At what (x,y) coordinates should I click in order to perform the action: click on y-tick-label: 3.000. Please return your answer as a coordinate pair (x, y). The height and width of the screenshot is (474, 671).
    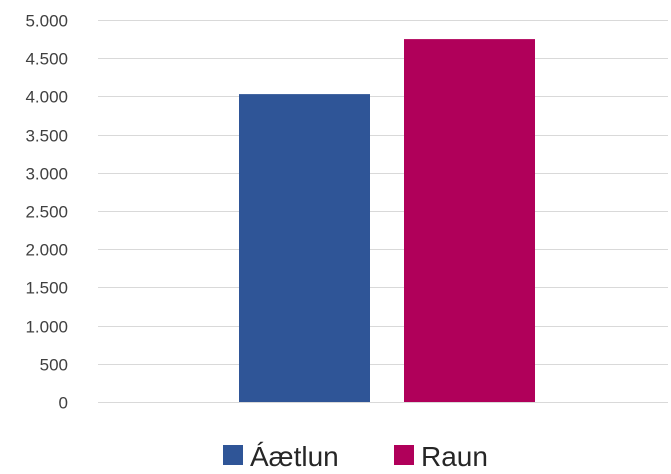
    Looking at the image, I should click on (46, 174).